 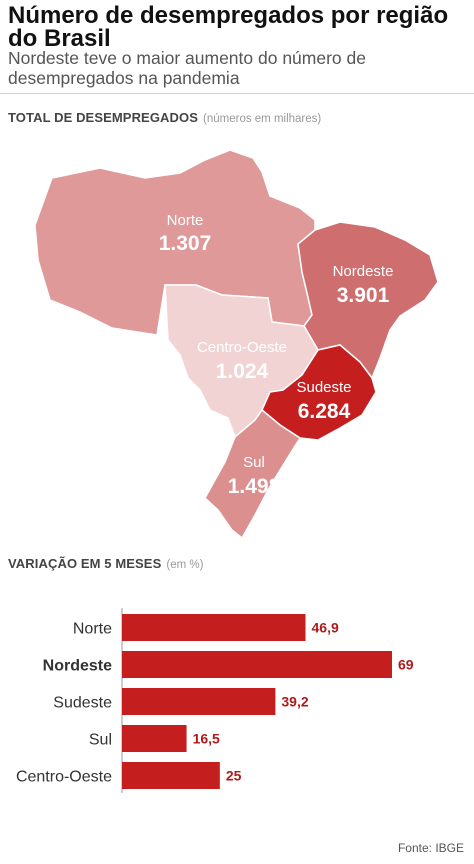 What do you see at coordinates (185, 243) in the screenshot?
I see `label-norte-value: 1.307` at bounding box center [185, 243].